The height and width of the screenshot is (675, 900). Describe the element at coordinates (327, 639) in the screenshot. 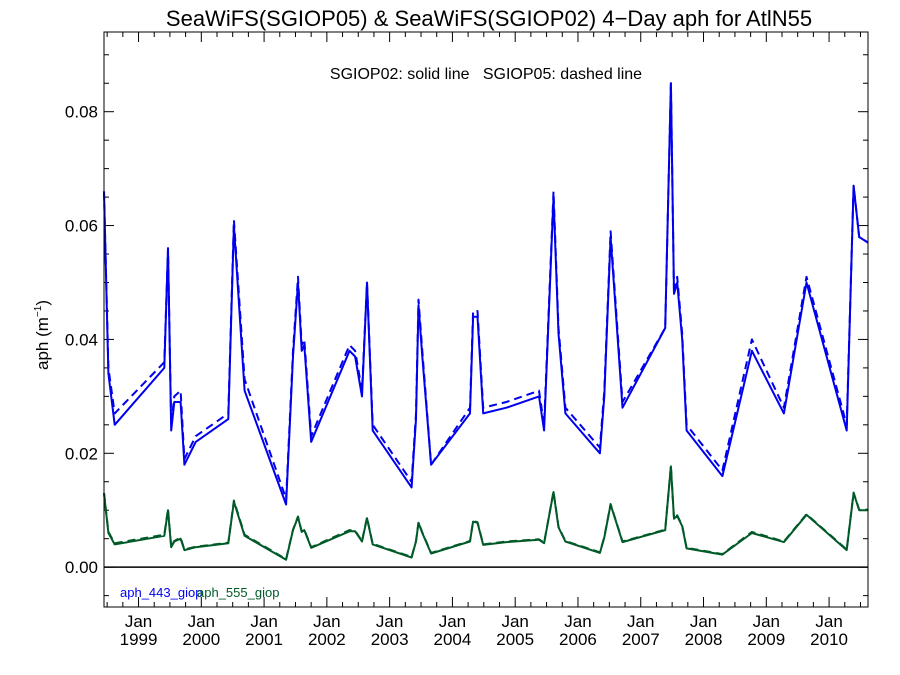

I see `x-tick-year-label: 2002` at that location.